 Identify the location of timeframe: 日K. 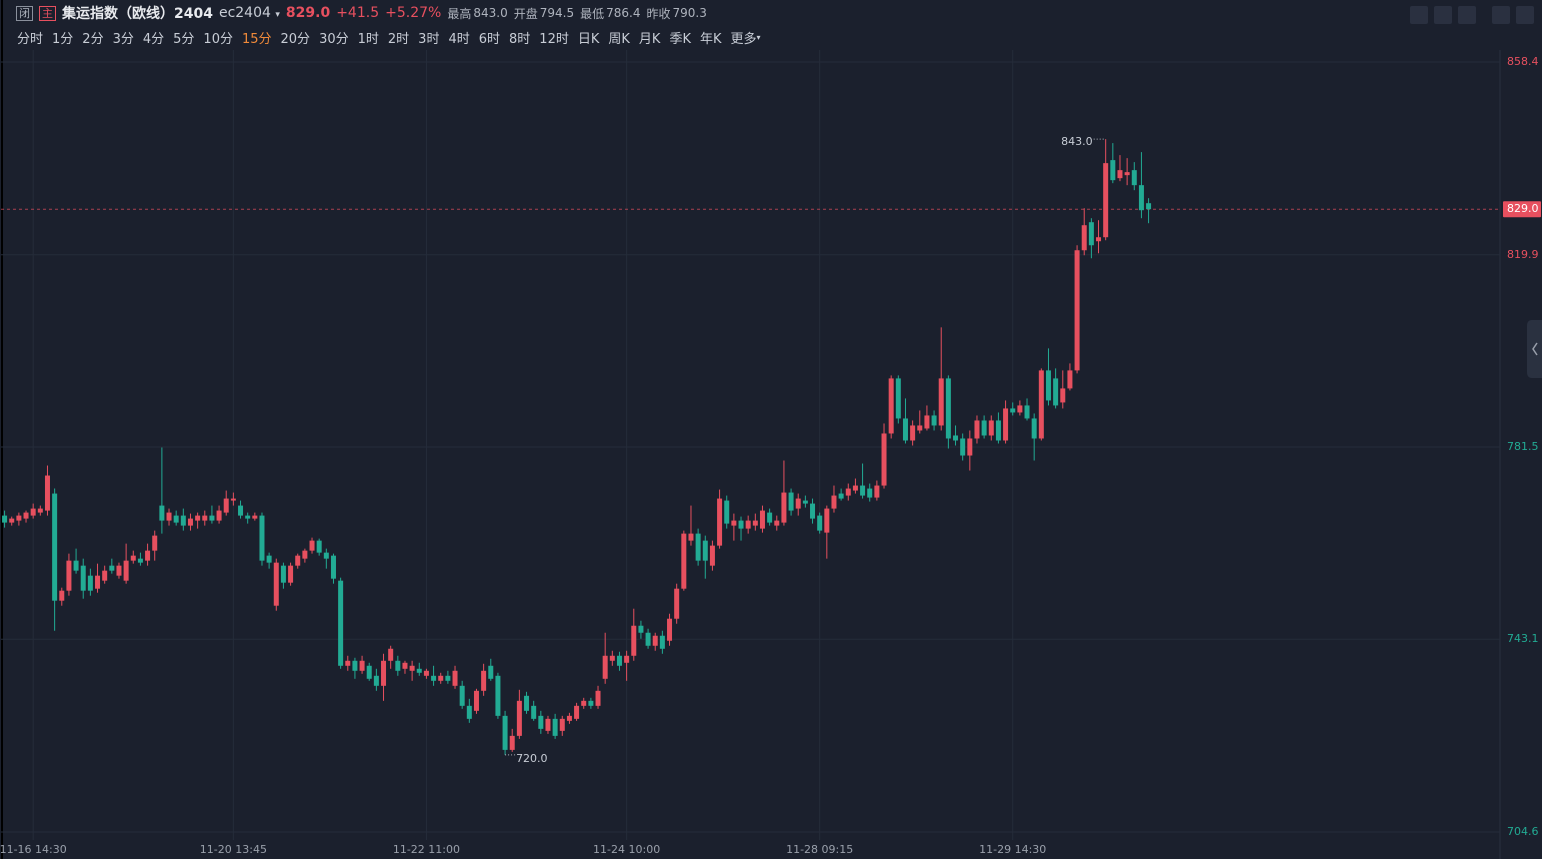
(588, 39).